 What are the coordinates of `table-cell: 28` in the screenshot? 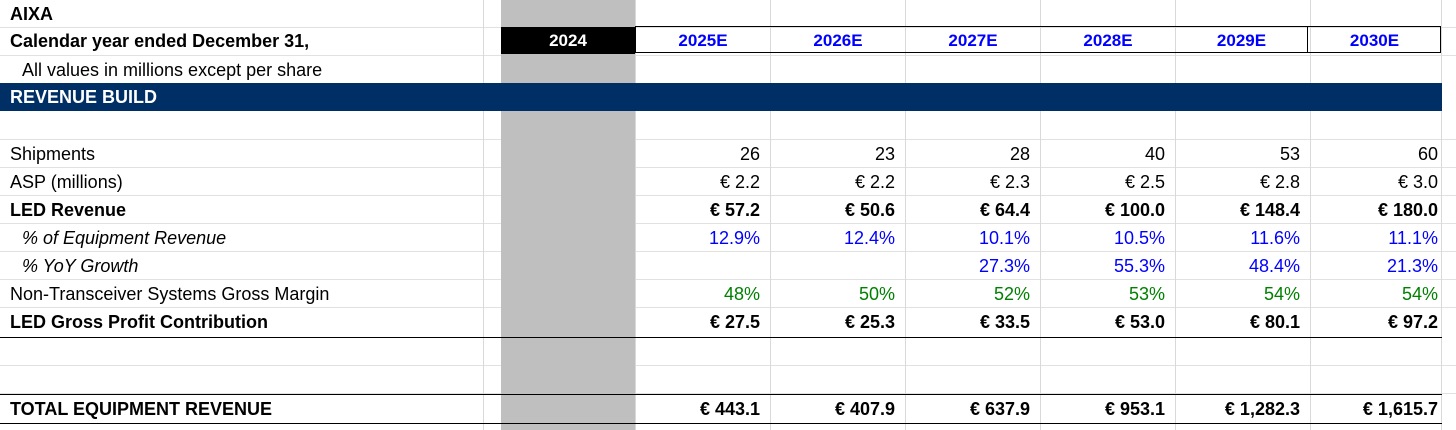 It's located at (1019, 154).